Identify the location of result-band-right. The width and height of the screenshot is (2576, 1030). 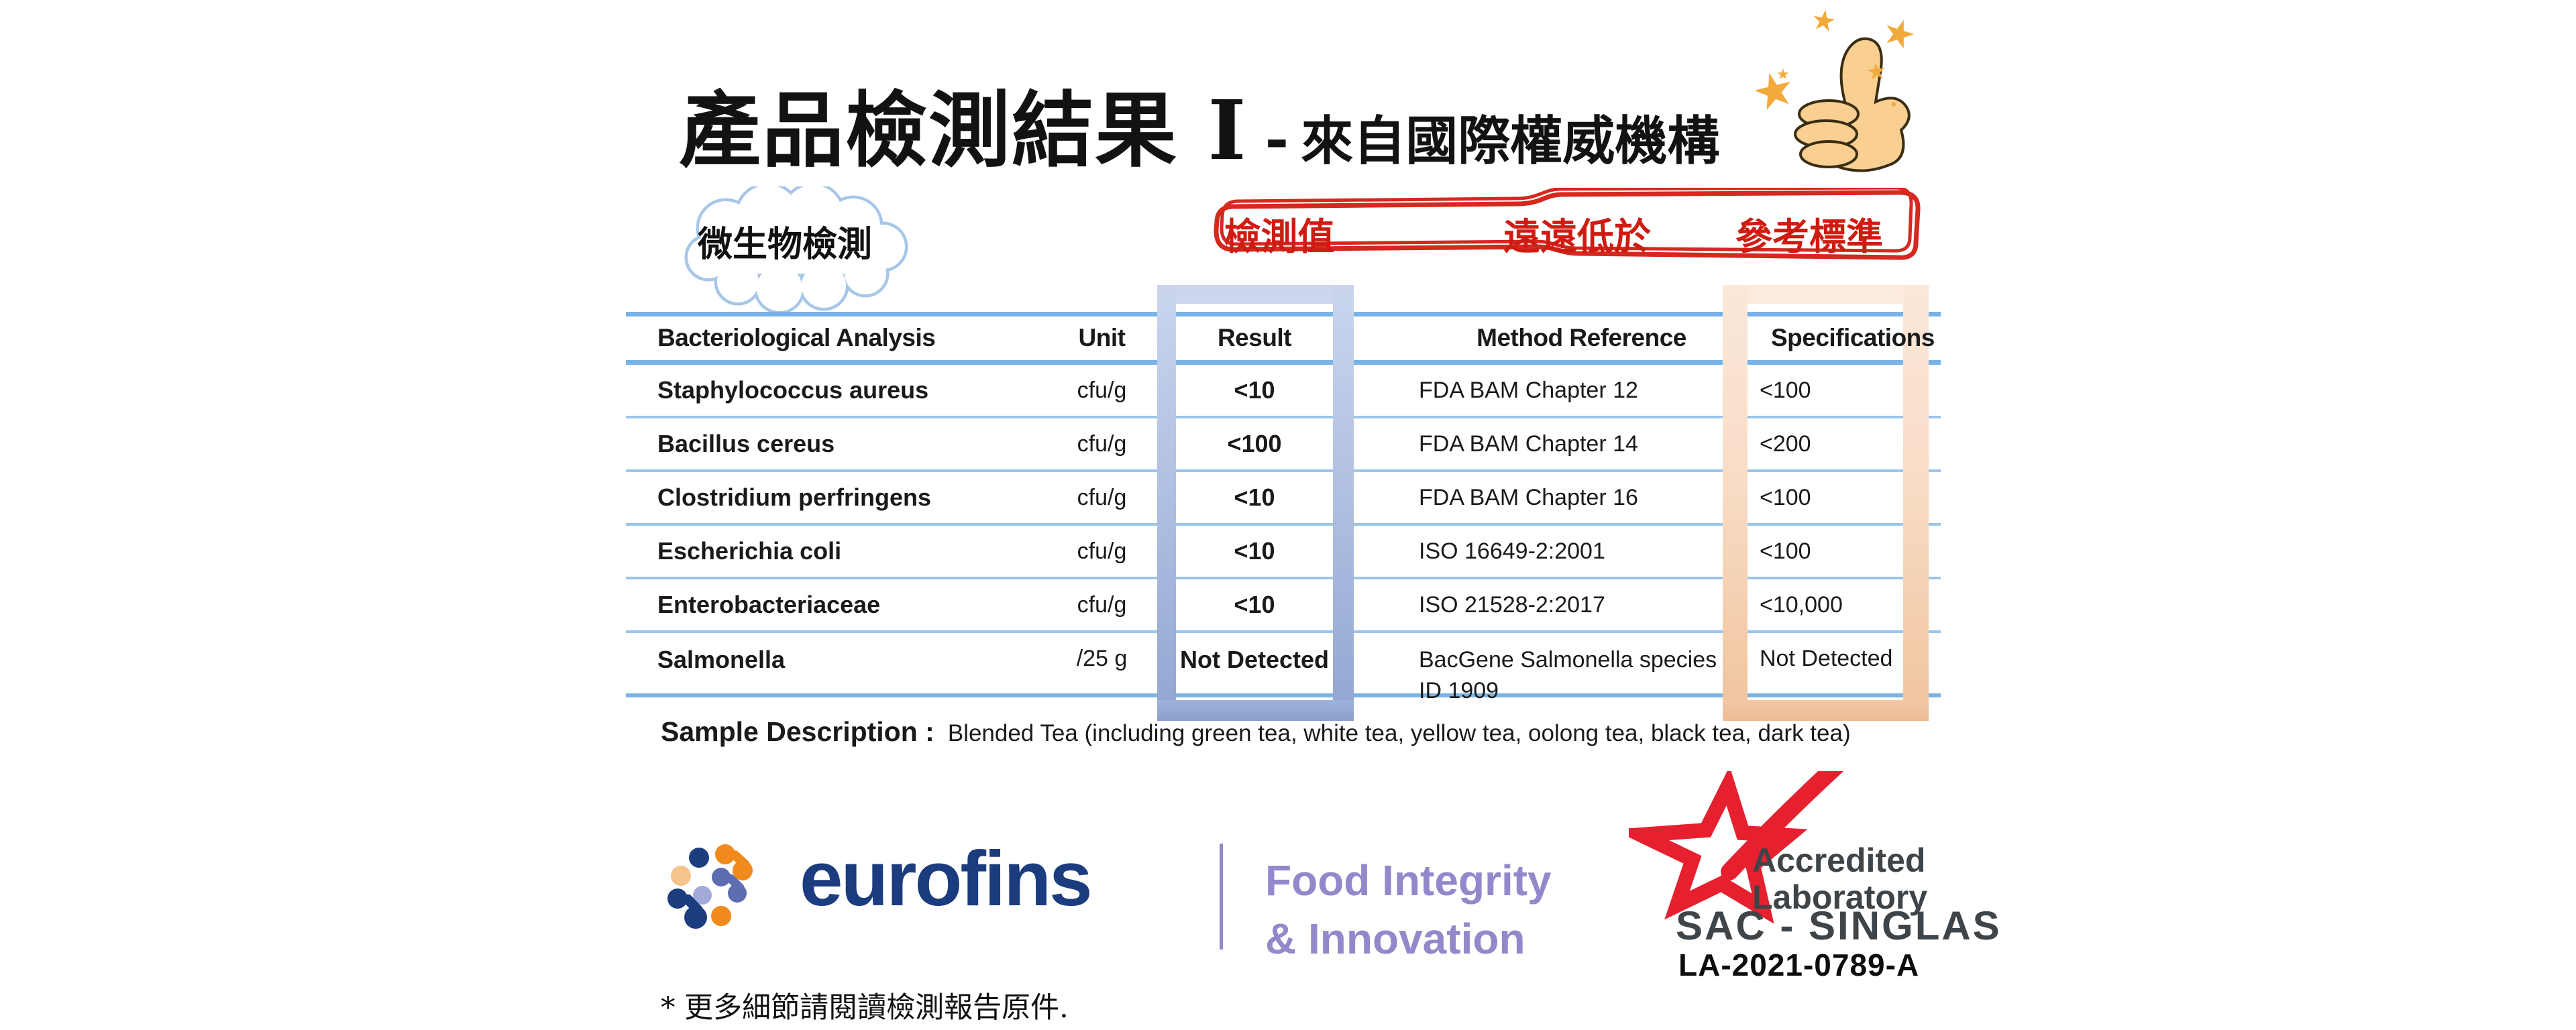
(1343, 503).